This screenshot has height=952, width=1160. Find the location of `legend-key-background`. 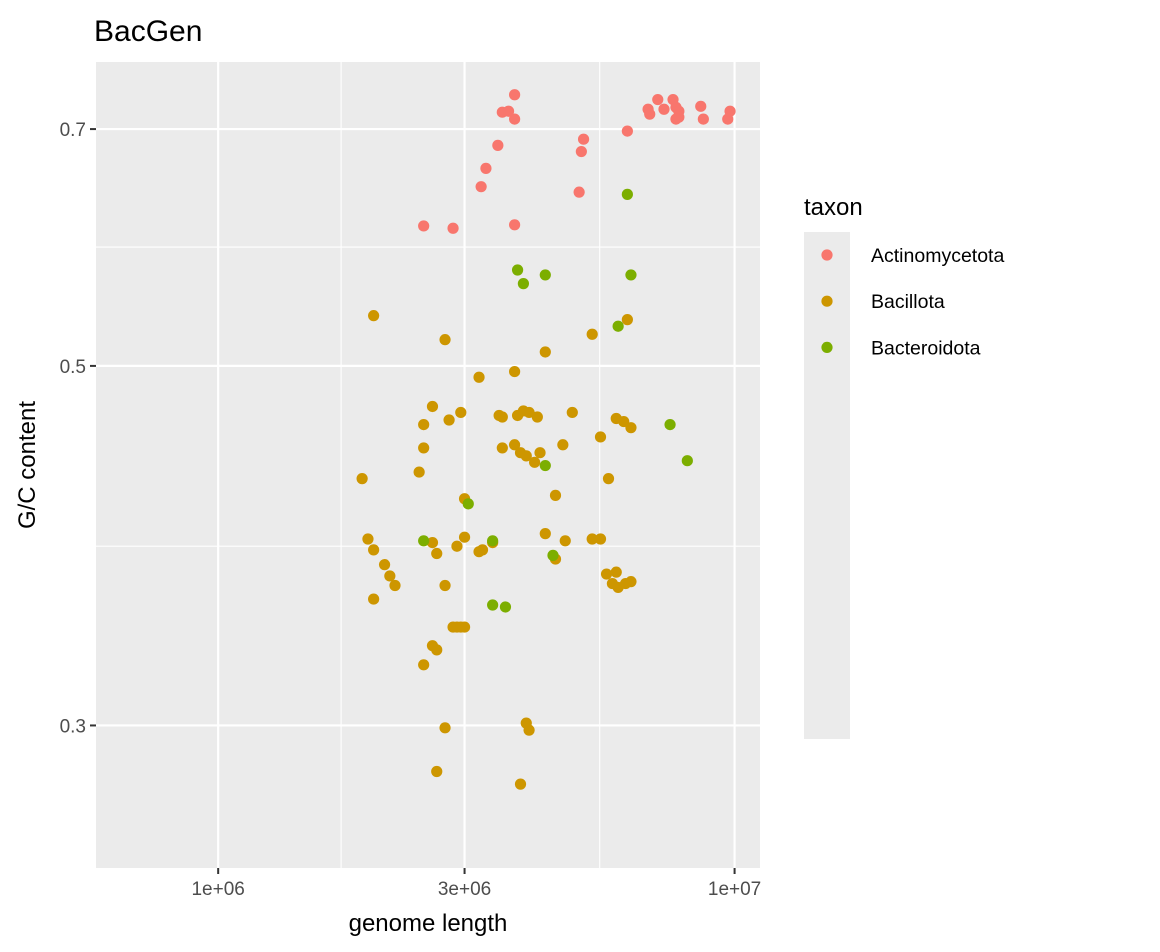

legend-key-background is located at coordinates (827, 485).